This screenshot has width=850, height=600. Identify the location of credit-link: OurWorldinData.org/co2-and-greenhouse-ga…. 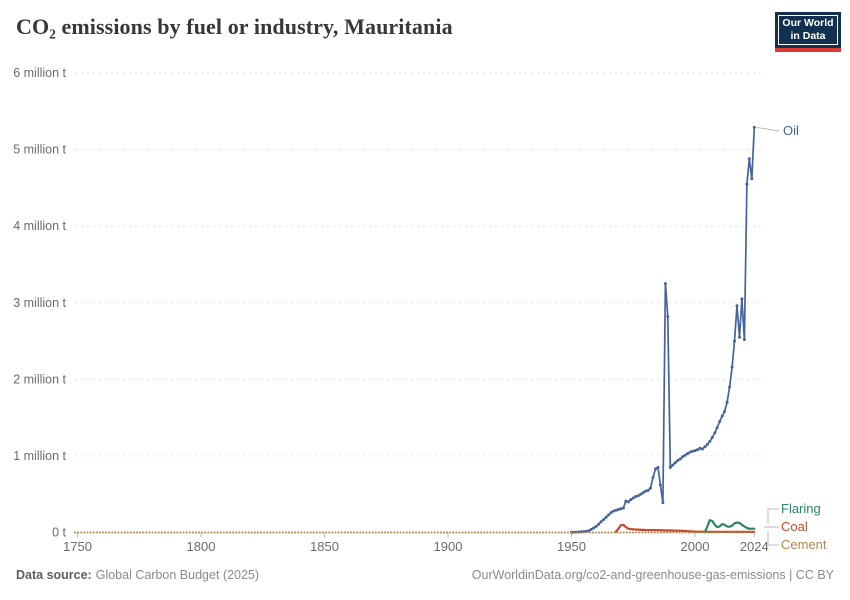
(652, 575).